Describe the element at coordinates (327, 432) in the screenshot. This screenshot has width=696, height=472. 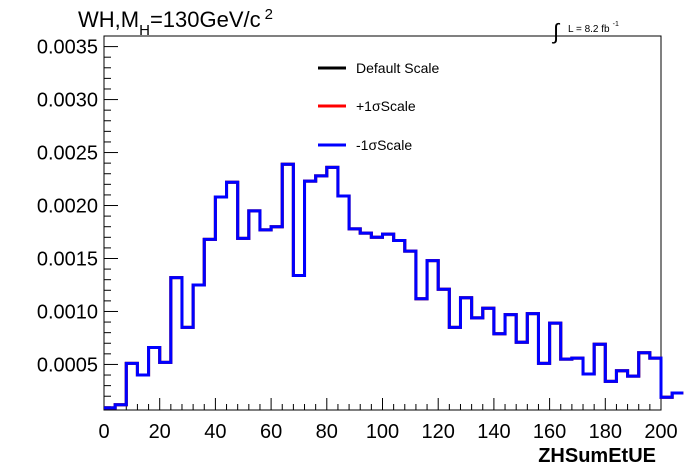
I see `x-tick-label: 80` at that location.